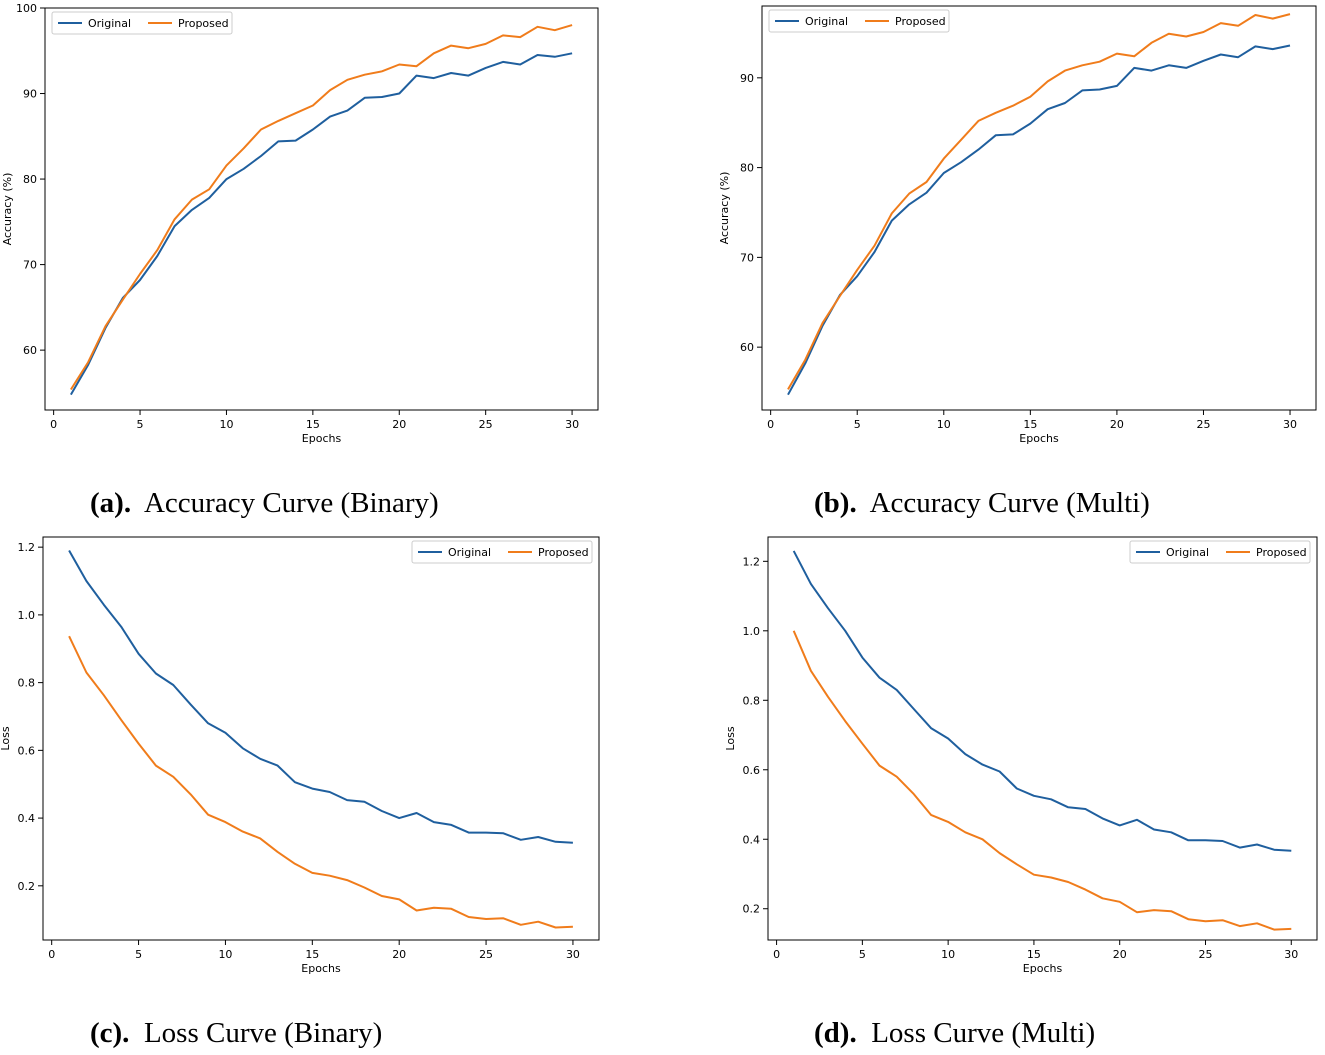 Image resolution: width=1325 pixels, height=1055 pixels. I want to click on caption-b: (b). Accuracy Curve (Multi), so click(982, 503).